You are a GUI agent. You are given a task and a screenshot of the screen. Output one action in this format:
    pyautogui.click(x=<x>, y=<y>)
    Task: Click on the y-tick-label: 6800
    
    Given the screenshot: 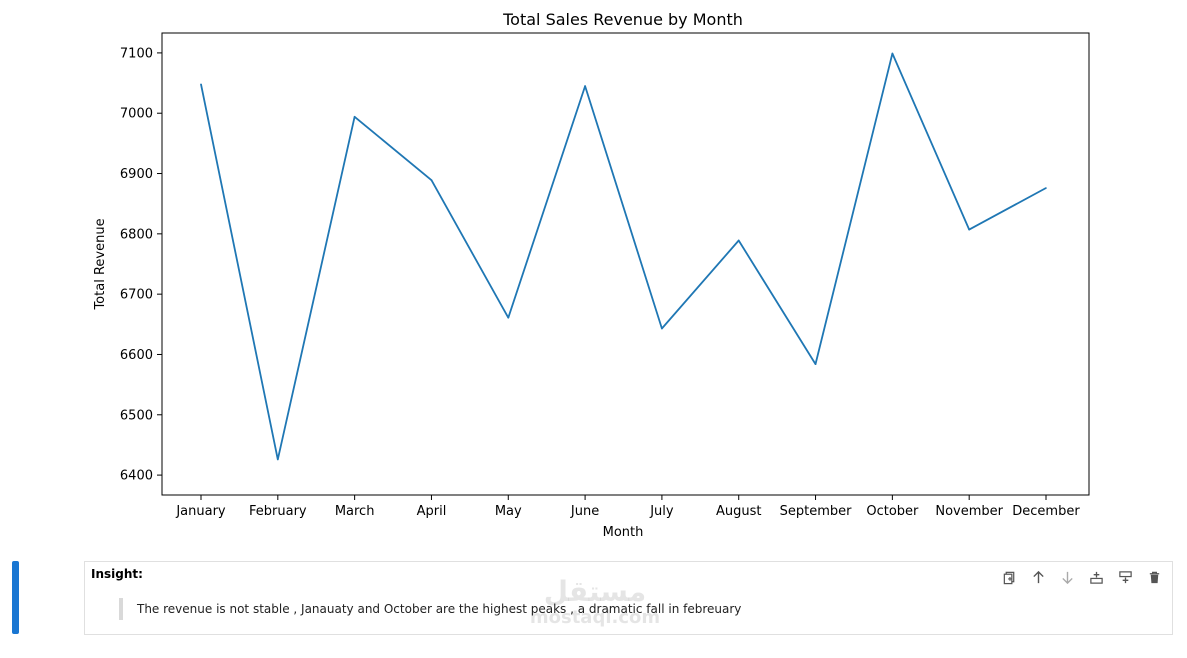 What is the action you would take?
    pyautogui.click(x=136, y=234)
    